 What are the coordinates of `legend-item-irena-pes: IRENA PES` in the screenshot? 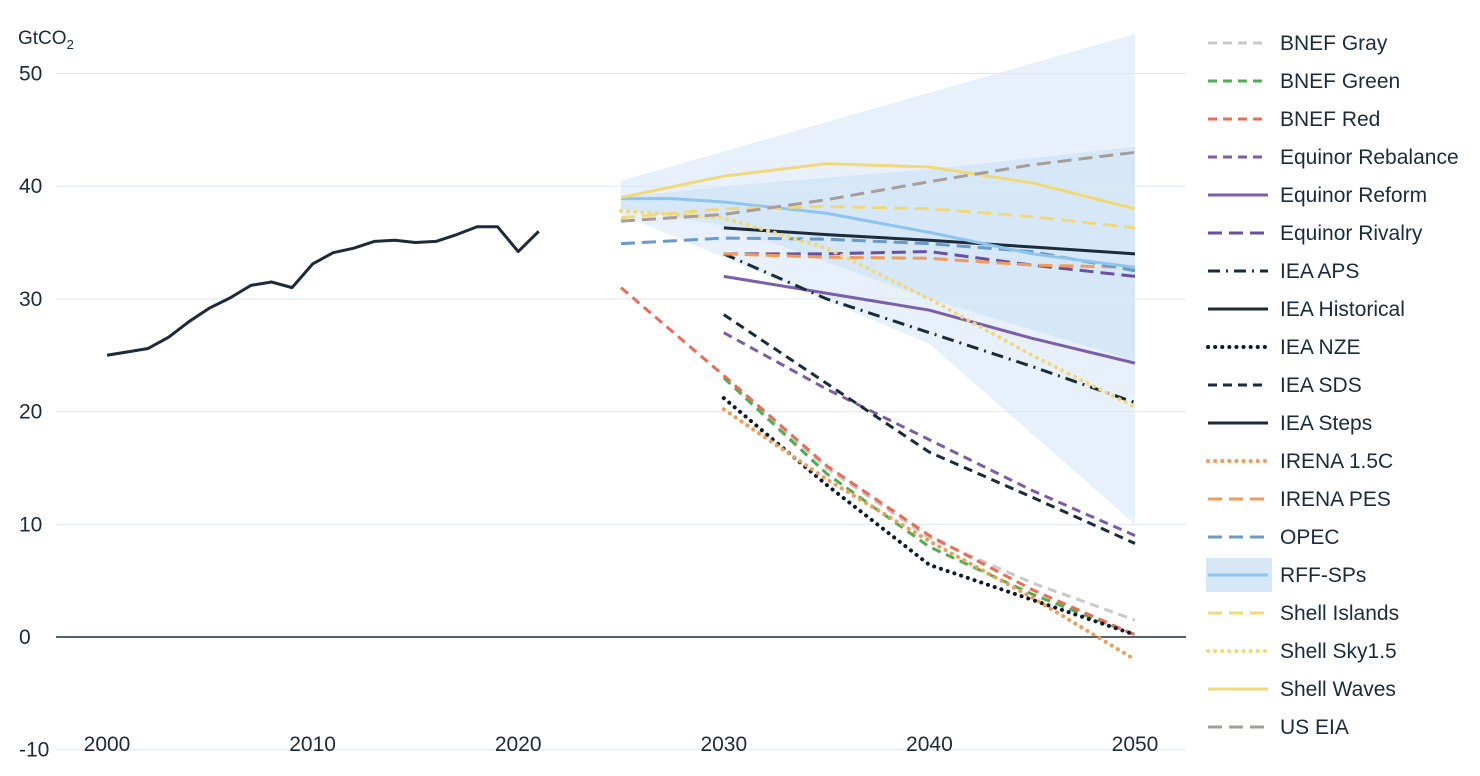 It's located at (1299, 499).